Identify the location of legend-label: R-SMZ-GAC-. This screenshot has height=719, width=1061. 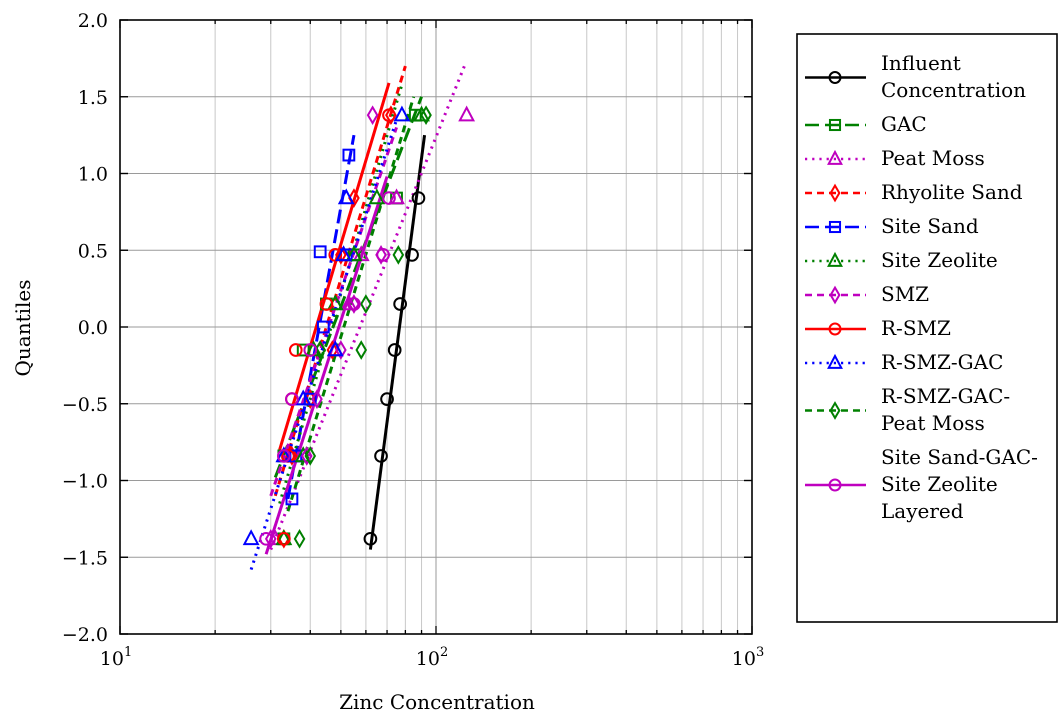
(945, 396).